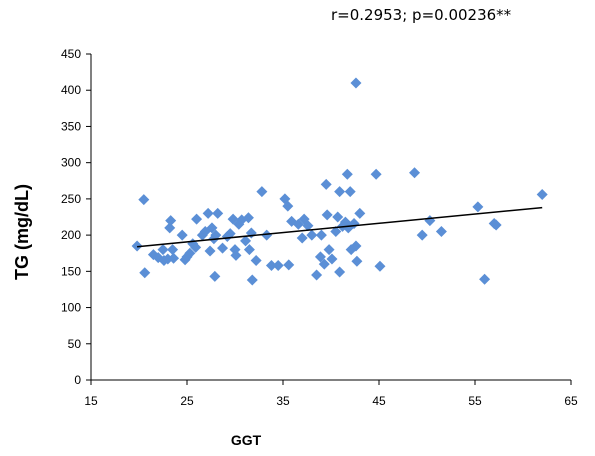  What do you see at coordinates (571, 401) in the screenshot?
I see `x-tick-label: 65` at bounding box center [571, 401].